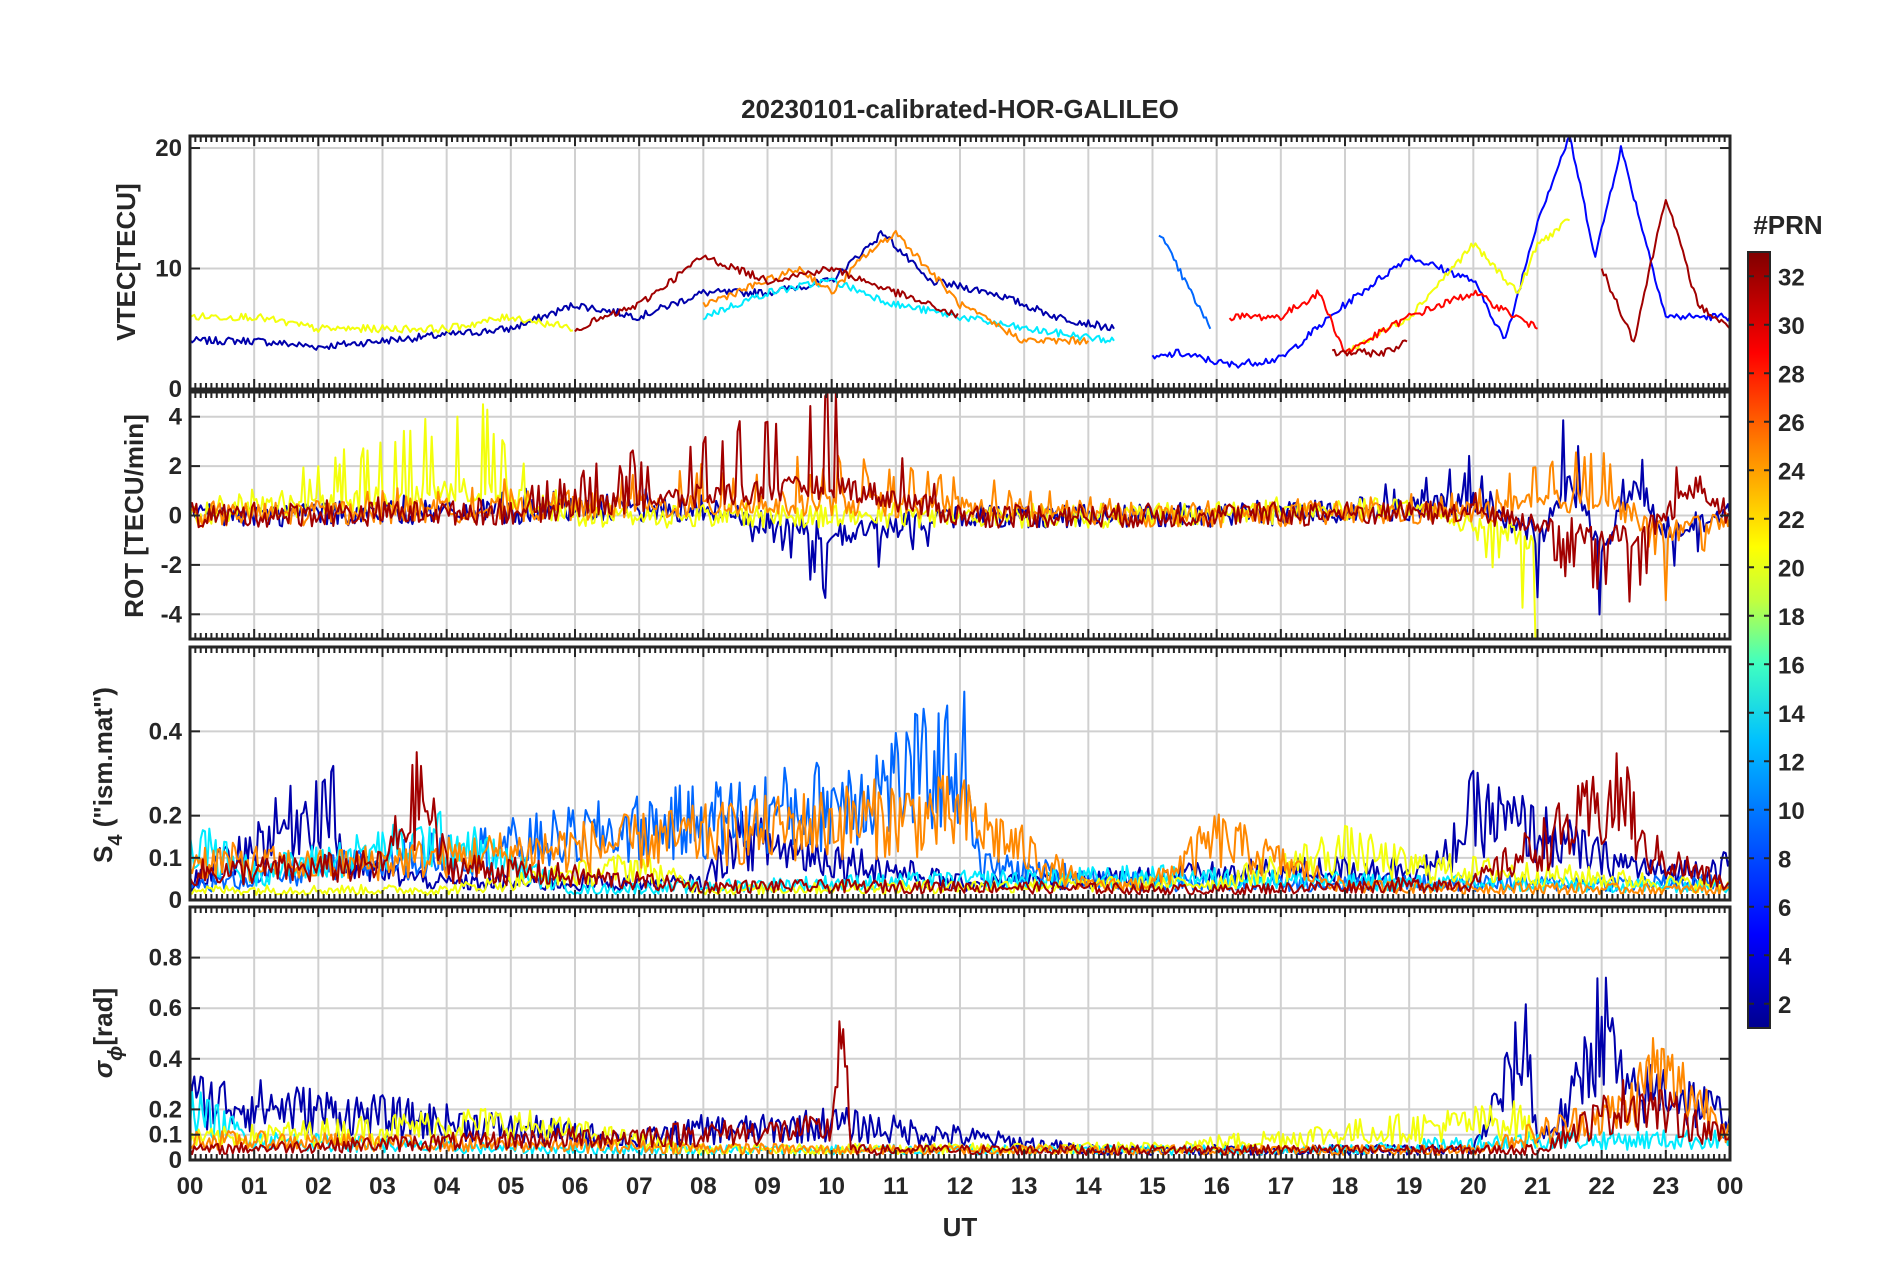 Image resolution: width=1902 pixels, height=1272 pixels. I want to click on colorbar-label: #PRN, so click(1787, 225).